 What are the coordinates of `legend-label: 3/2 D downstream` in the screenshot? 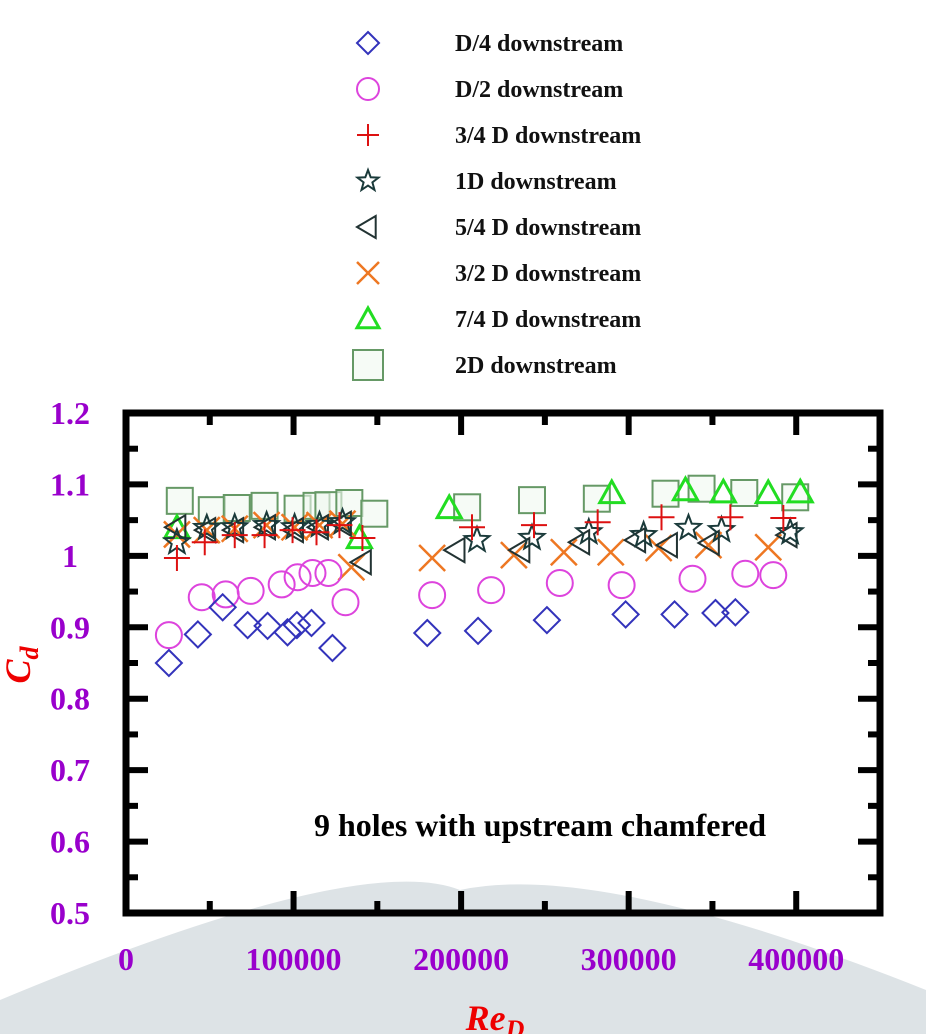 It's located at (548, 274).